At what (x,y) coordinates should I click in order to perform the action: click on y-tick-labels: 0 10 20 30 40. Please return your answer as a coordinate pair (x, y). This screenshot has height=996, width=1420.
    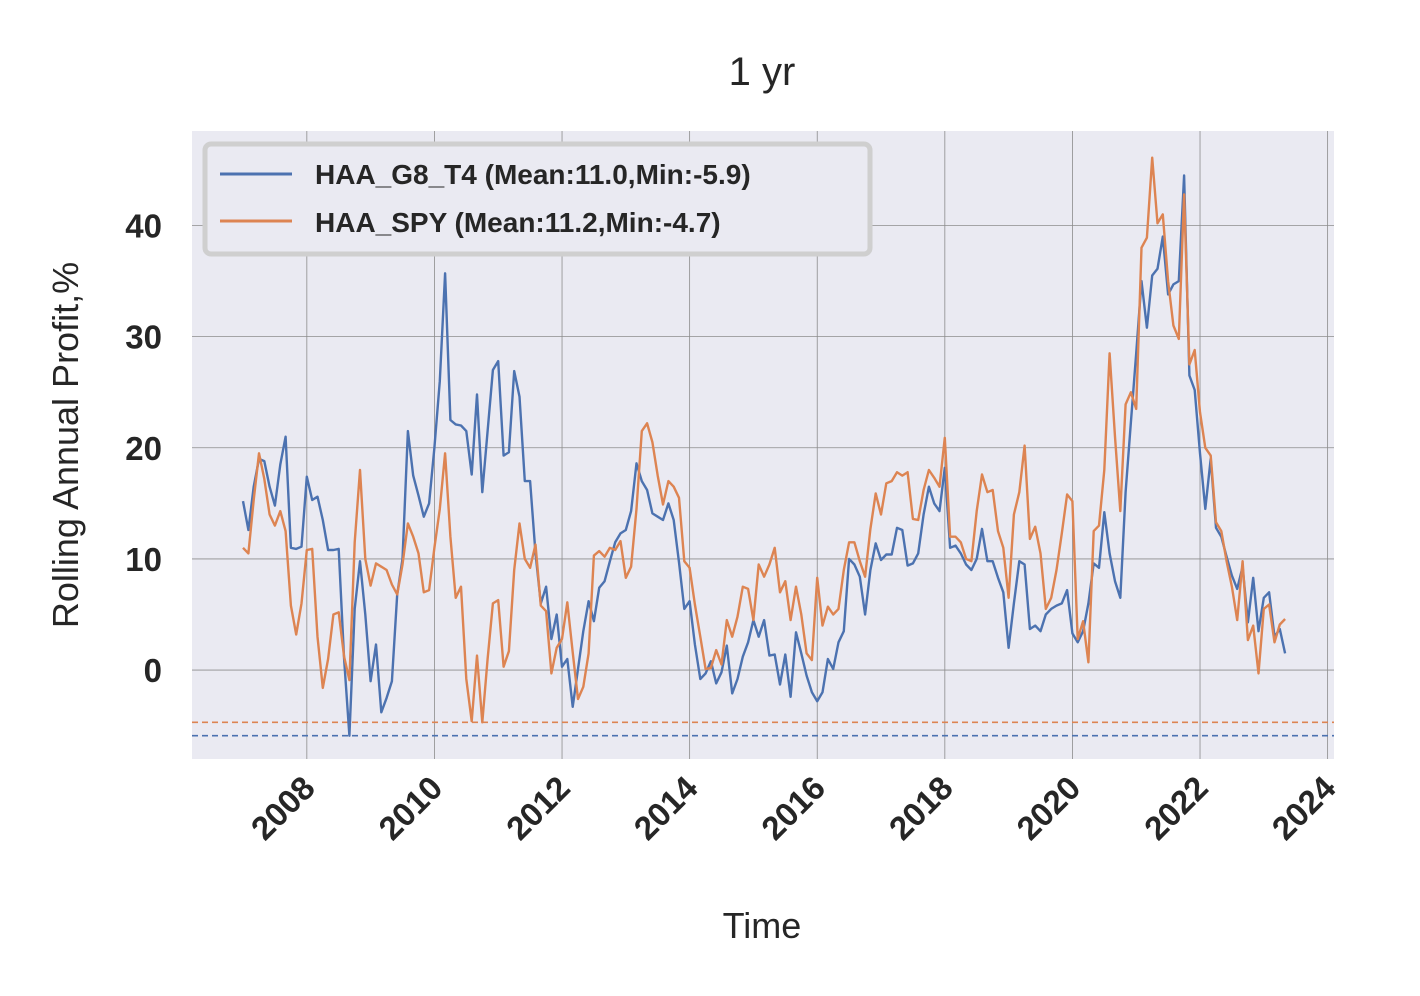
    Looking at the image, I should click on (143, 448).